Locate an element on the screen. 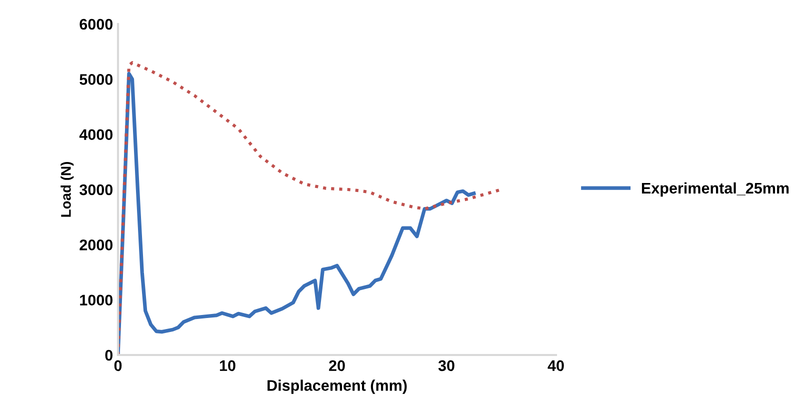 The height and width of the screenshot is (411, 804). x-tick-label: 40 is located at coordinates (556, 366).